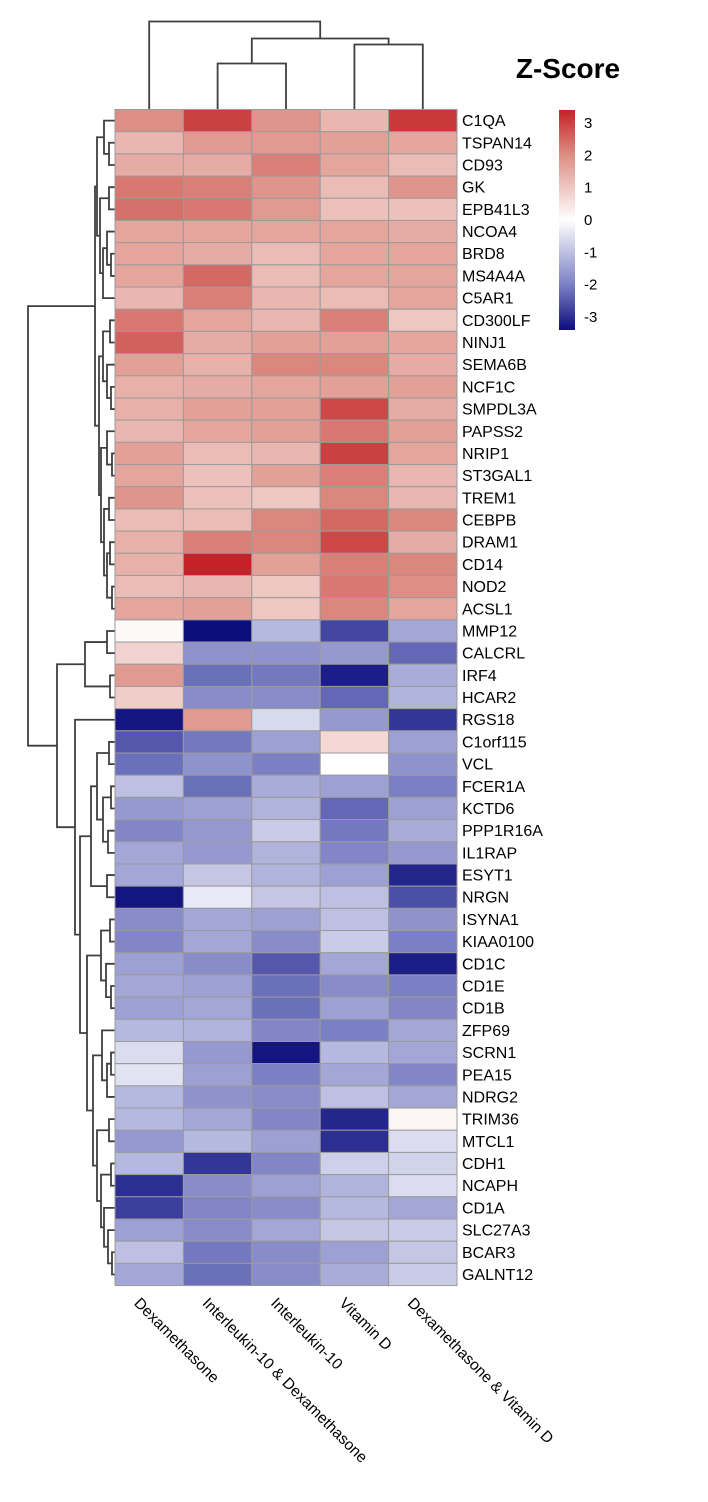 The height and width of the screenshot is (1502, 708). Describe the element at coordinates (489, 853) in the screenshot. I see `row-label: IL1RAP` at that location.